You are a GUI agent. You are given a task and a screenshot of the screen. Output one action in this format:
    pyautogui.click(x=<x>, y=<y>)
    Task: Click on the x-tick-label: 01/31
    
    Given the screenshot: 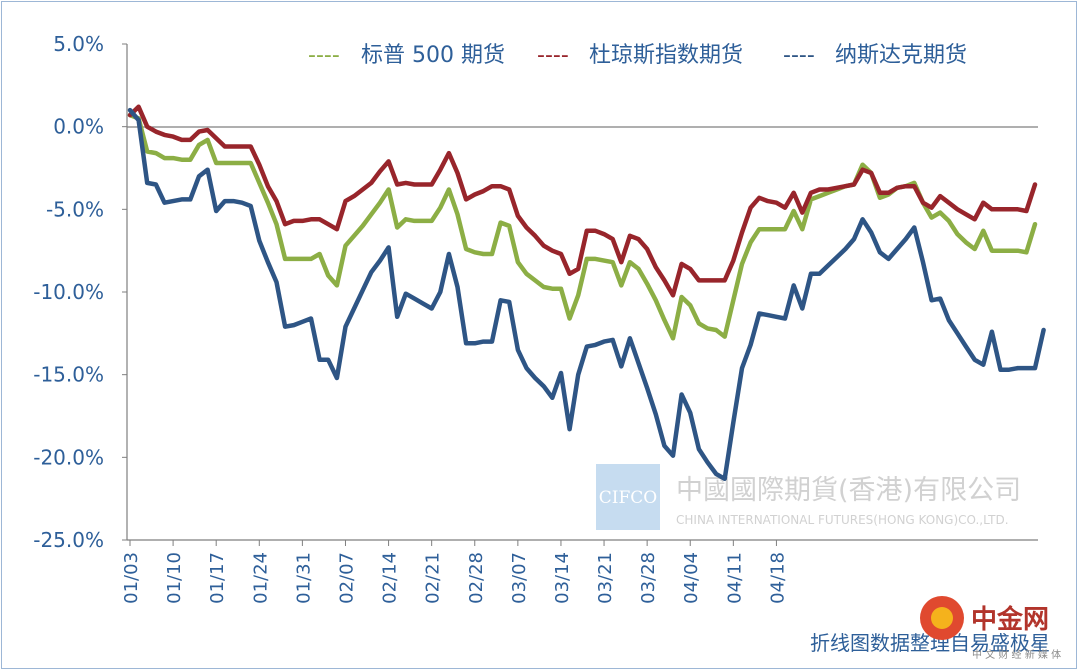 What is the action you would take?
    pyautogui.click(x=303, y=578)
    